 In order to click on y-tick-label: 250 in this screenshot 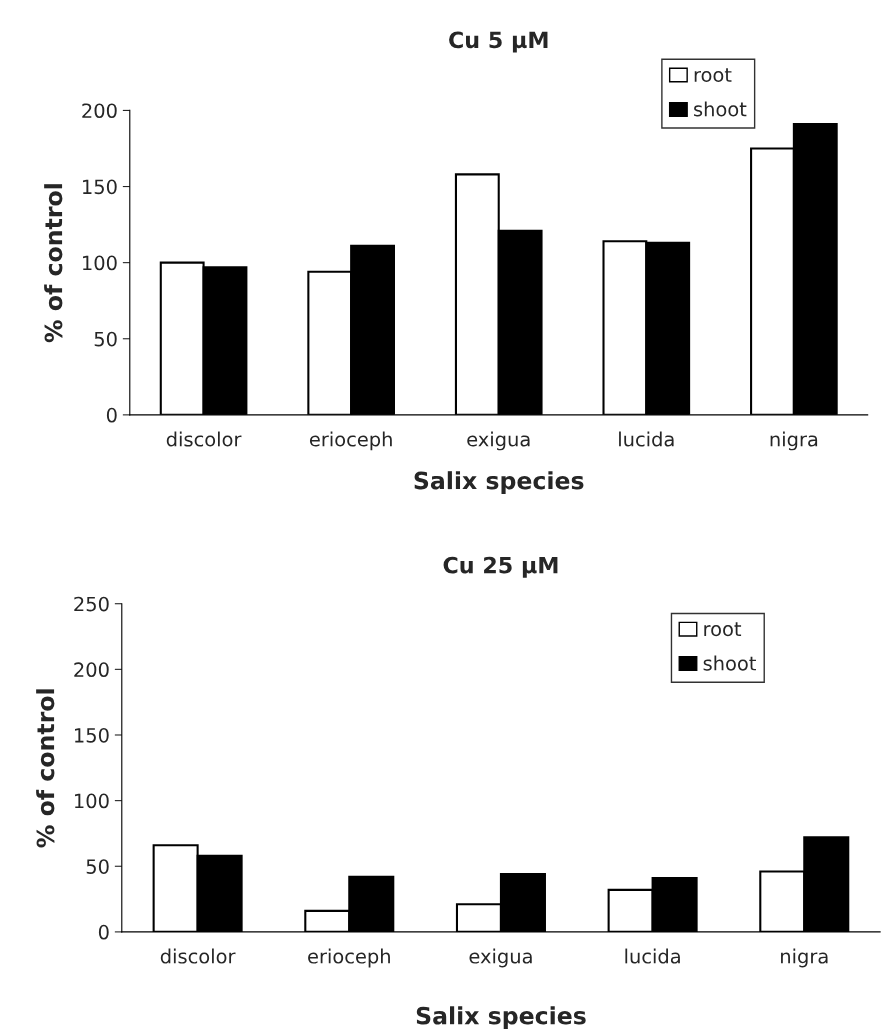, I will do `click(91, 604)`.